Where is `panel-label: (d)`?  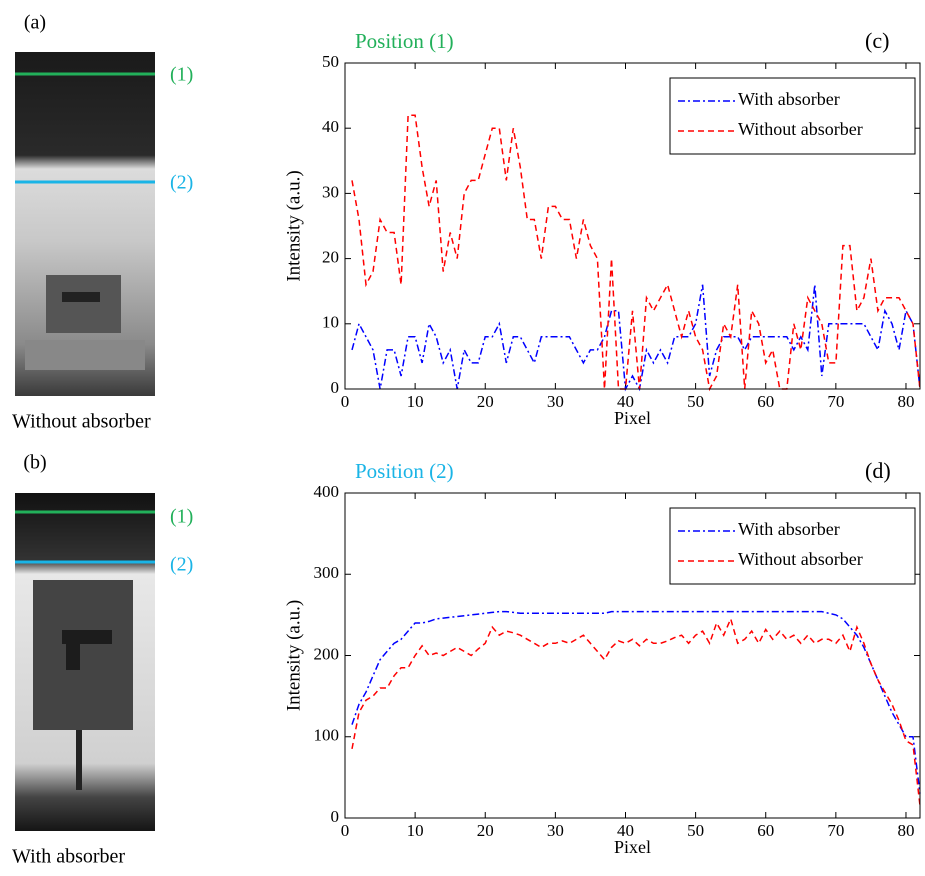 panel-label: (d) is located at coordinates (878, 470).